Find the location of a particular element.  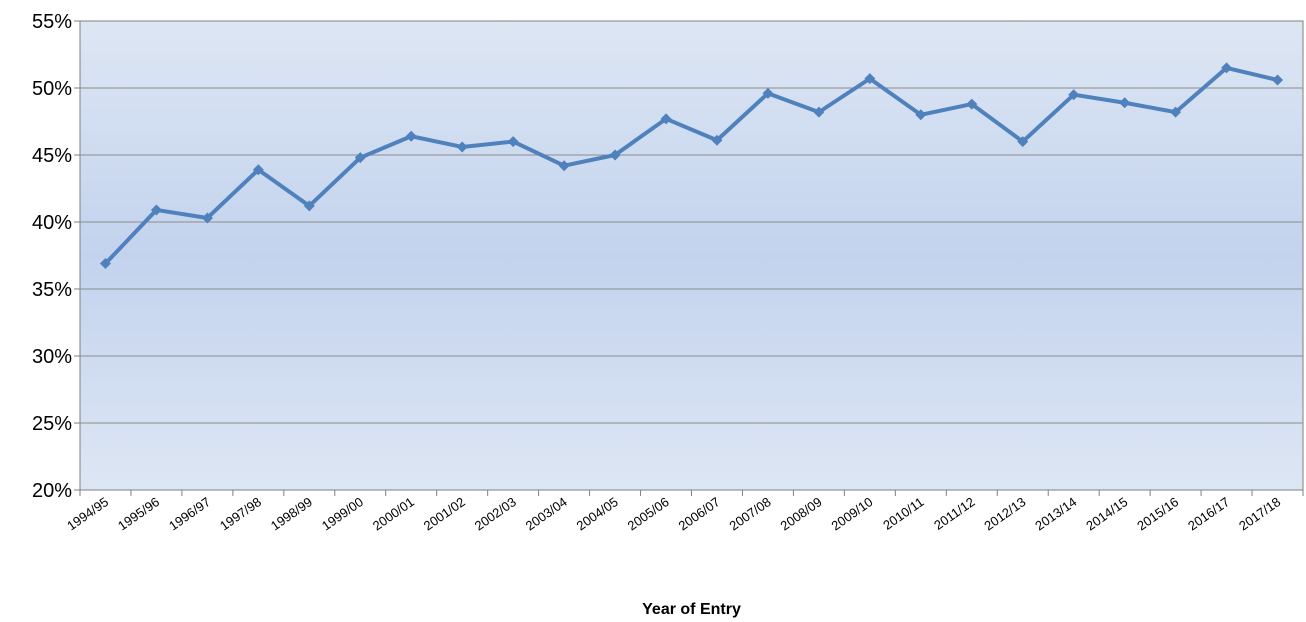

x-tick-label: 2011/12 is located at coordinates (954, 513).